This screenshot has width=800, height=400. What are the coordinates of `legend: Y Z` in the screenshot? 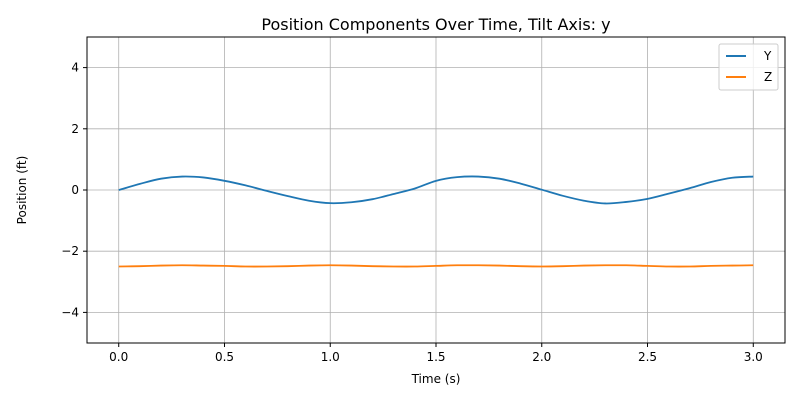 It's located at (748, 67).